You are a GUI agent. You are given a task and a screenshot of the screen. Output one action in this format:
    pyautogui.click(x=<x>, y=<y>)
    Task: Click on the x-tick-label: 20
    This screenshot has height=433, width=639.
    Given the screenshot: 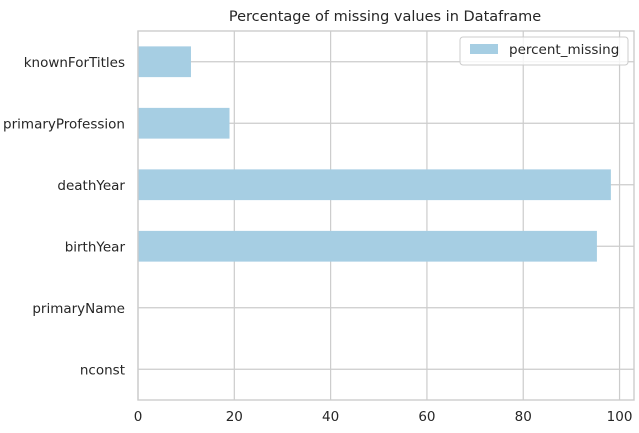 What is the action you would take?
    pyautogui.click(x=234, y=417)
    